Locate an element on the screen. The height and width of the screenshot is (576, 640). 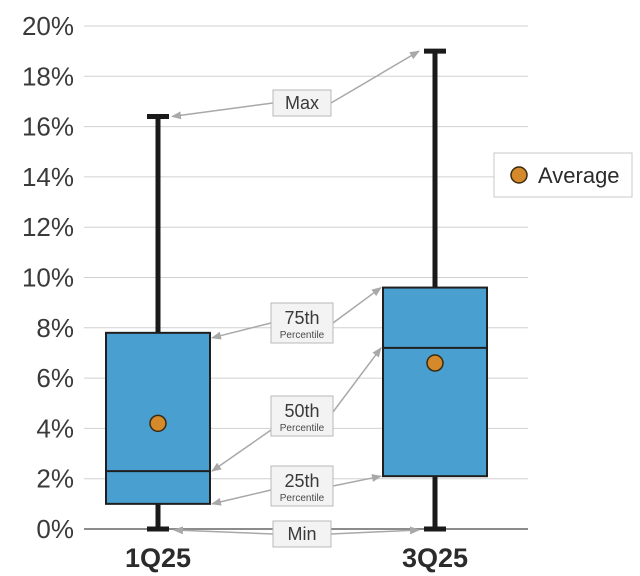
iqr-box is located at coordinates (435, 382).